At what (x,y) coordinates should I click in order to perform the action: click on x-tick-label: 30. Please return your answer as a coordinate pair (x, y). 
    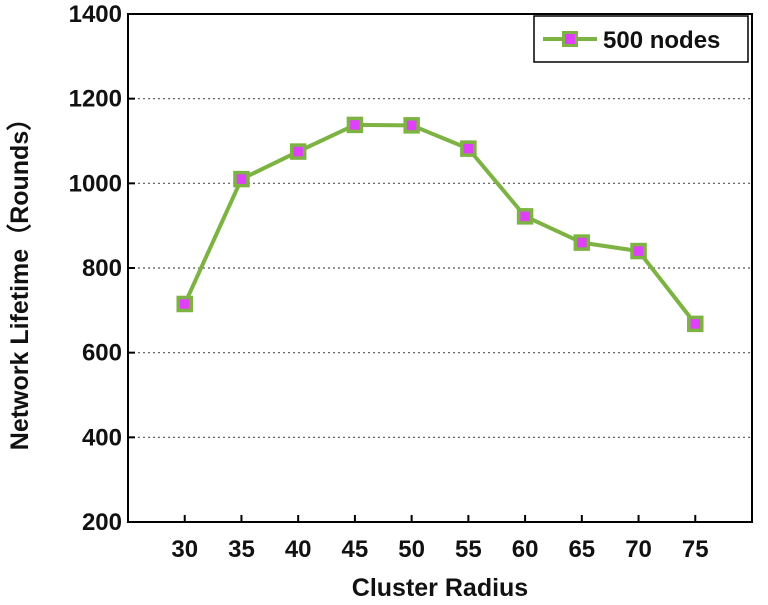
    Looking at the image, I should click on (184, 549).